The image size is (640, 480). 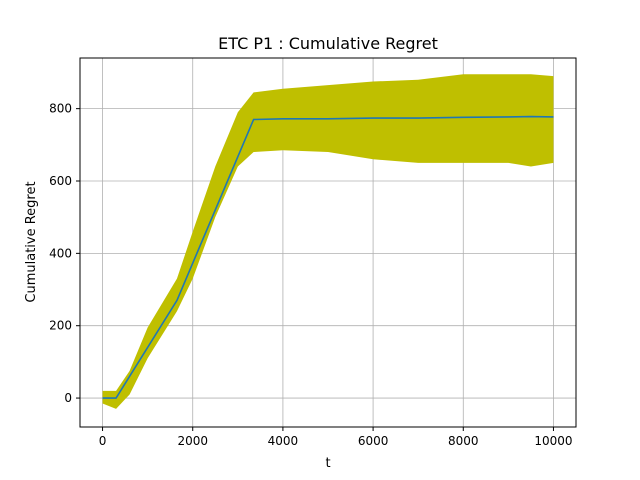 I want to click on y-tick-label: 200, so click(x=60, y=326).